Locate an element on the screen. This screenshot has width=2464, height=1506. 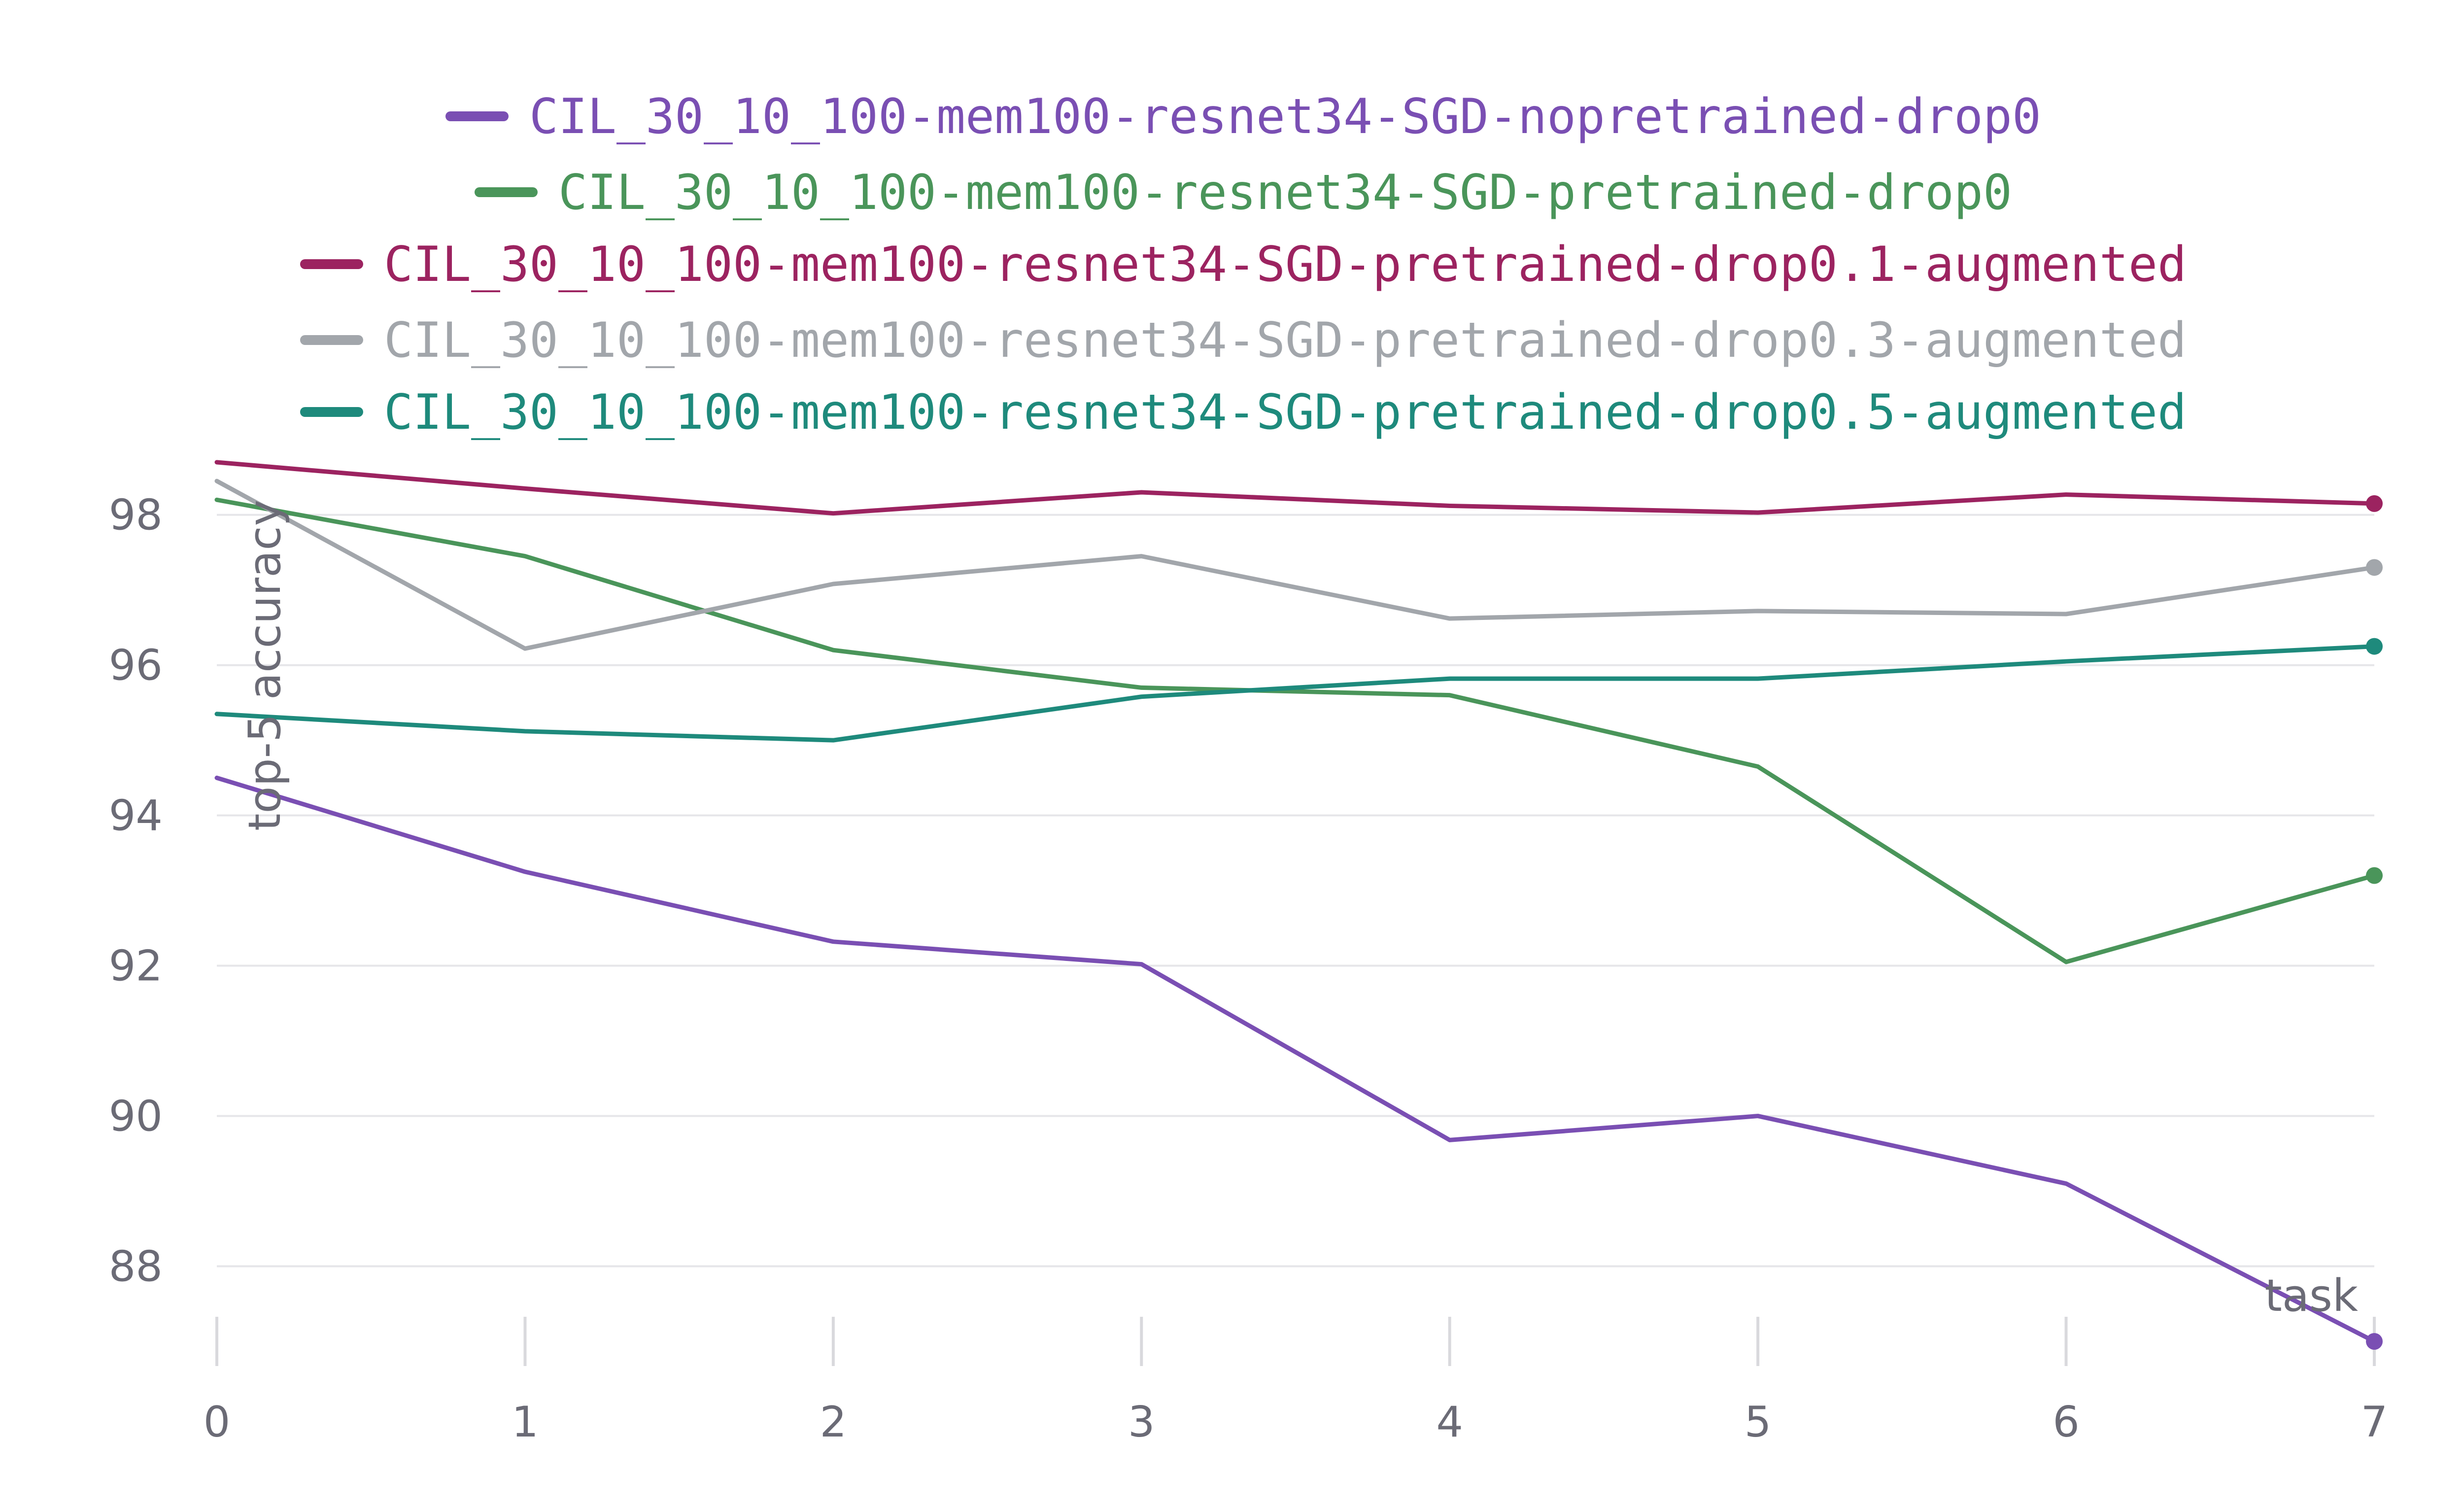
x-tick-label: 1 is located at coordinates (525, 1422).